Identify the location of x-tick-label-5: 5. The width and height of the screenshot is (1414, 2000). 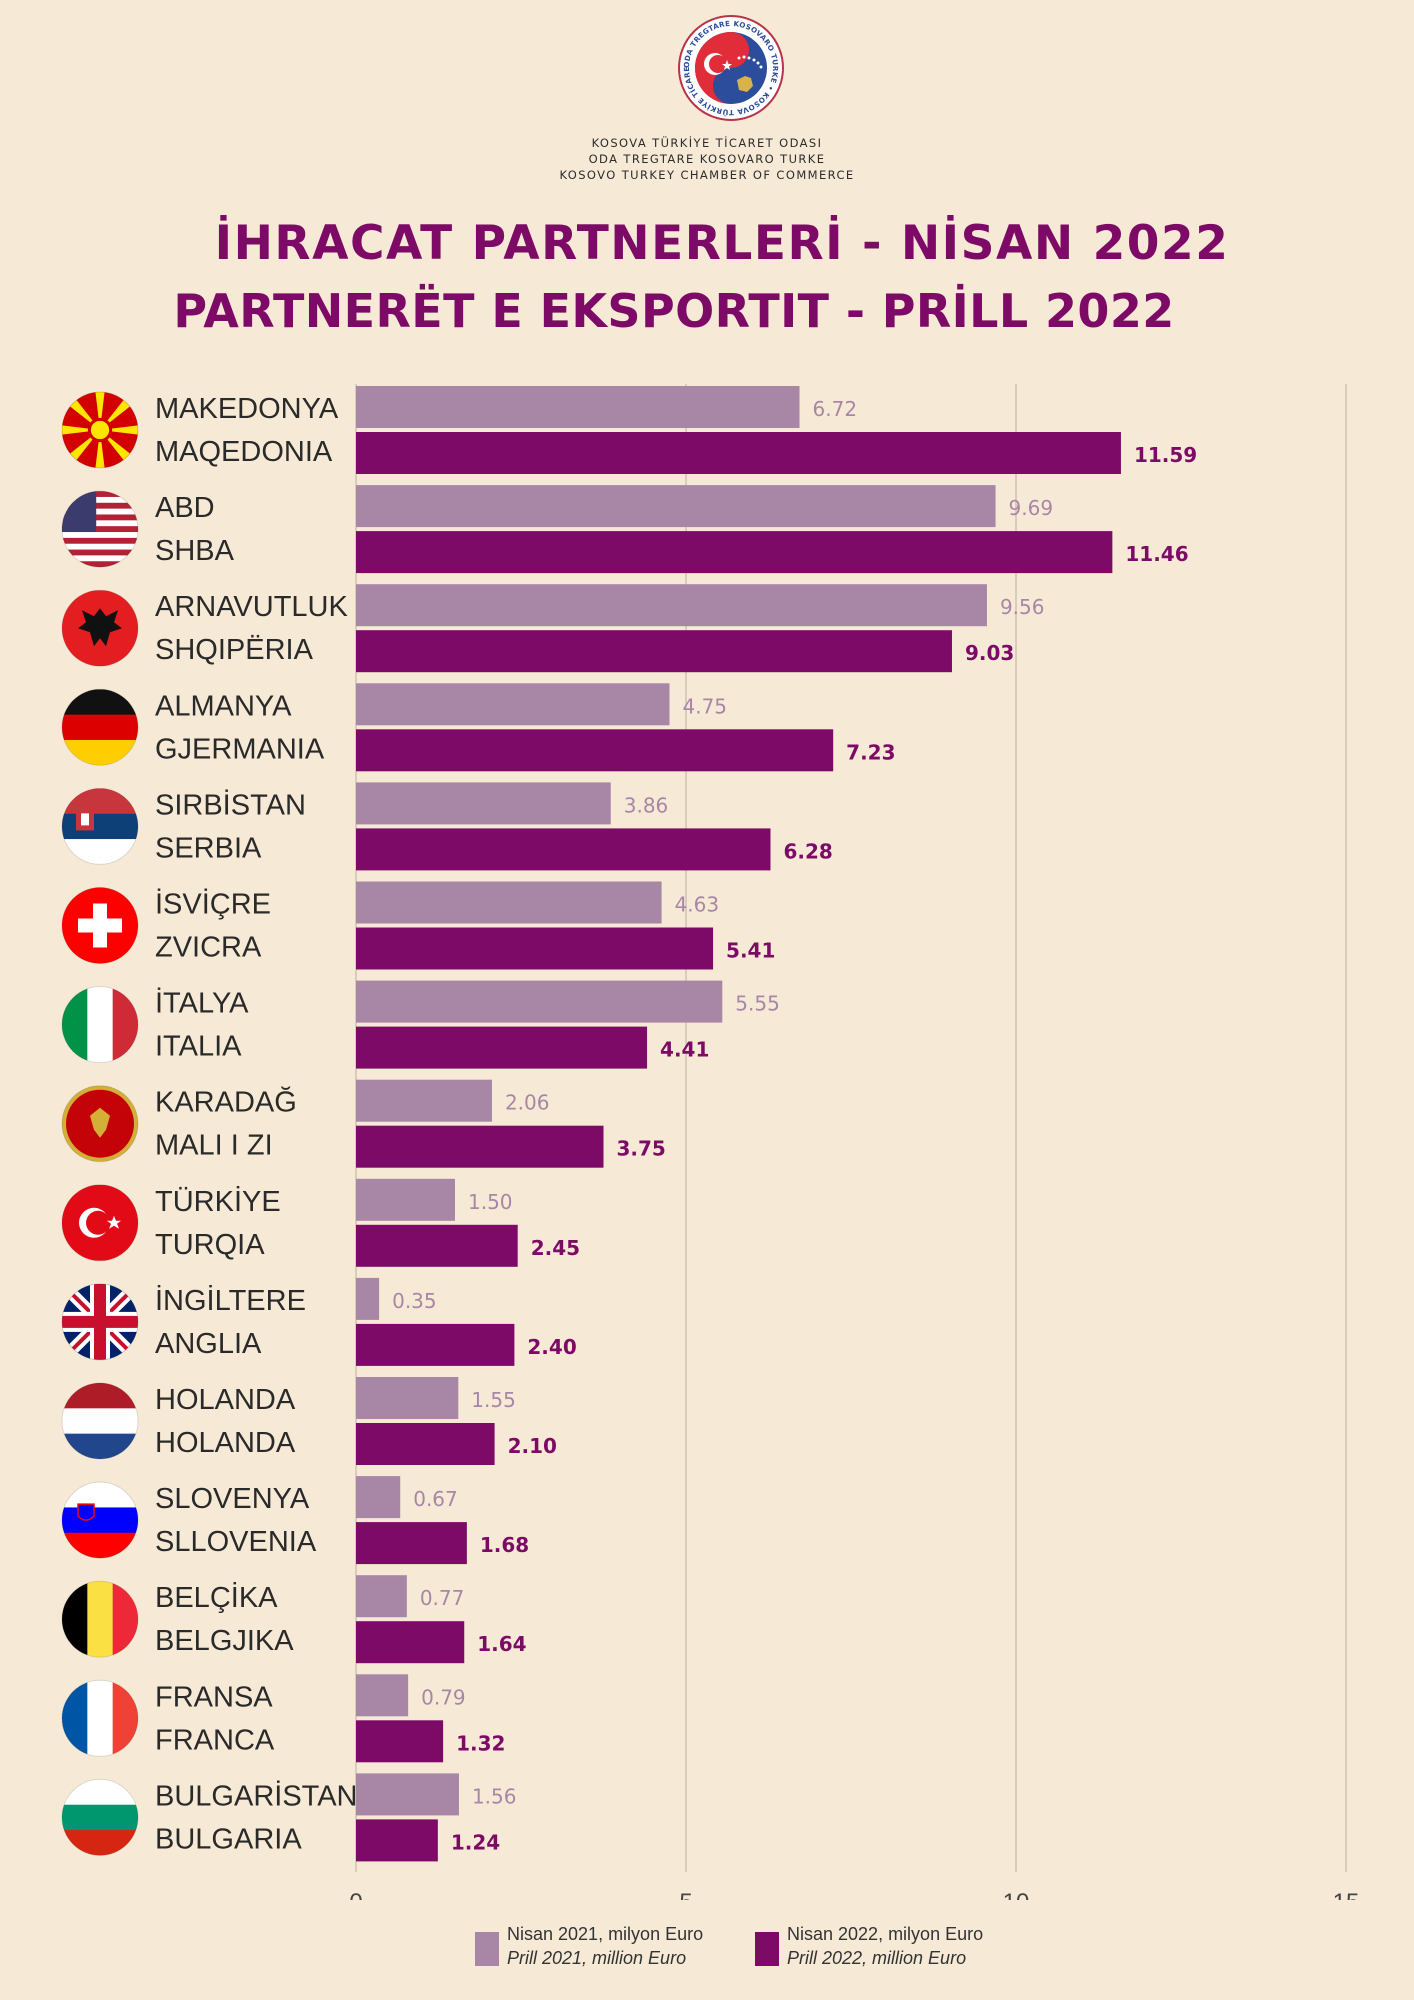
(685, 1894).